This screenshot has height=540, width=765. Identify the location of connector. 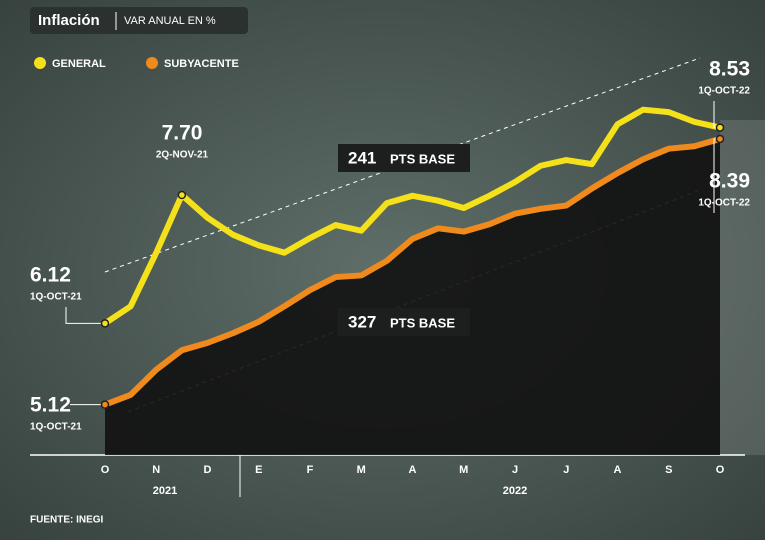
(85, 315).